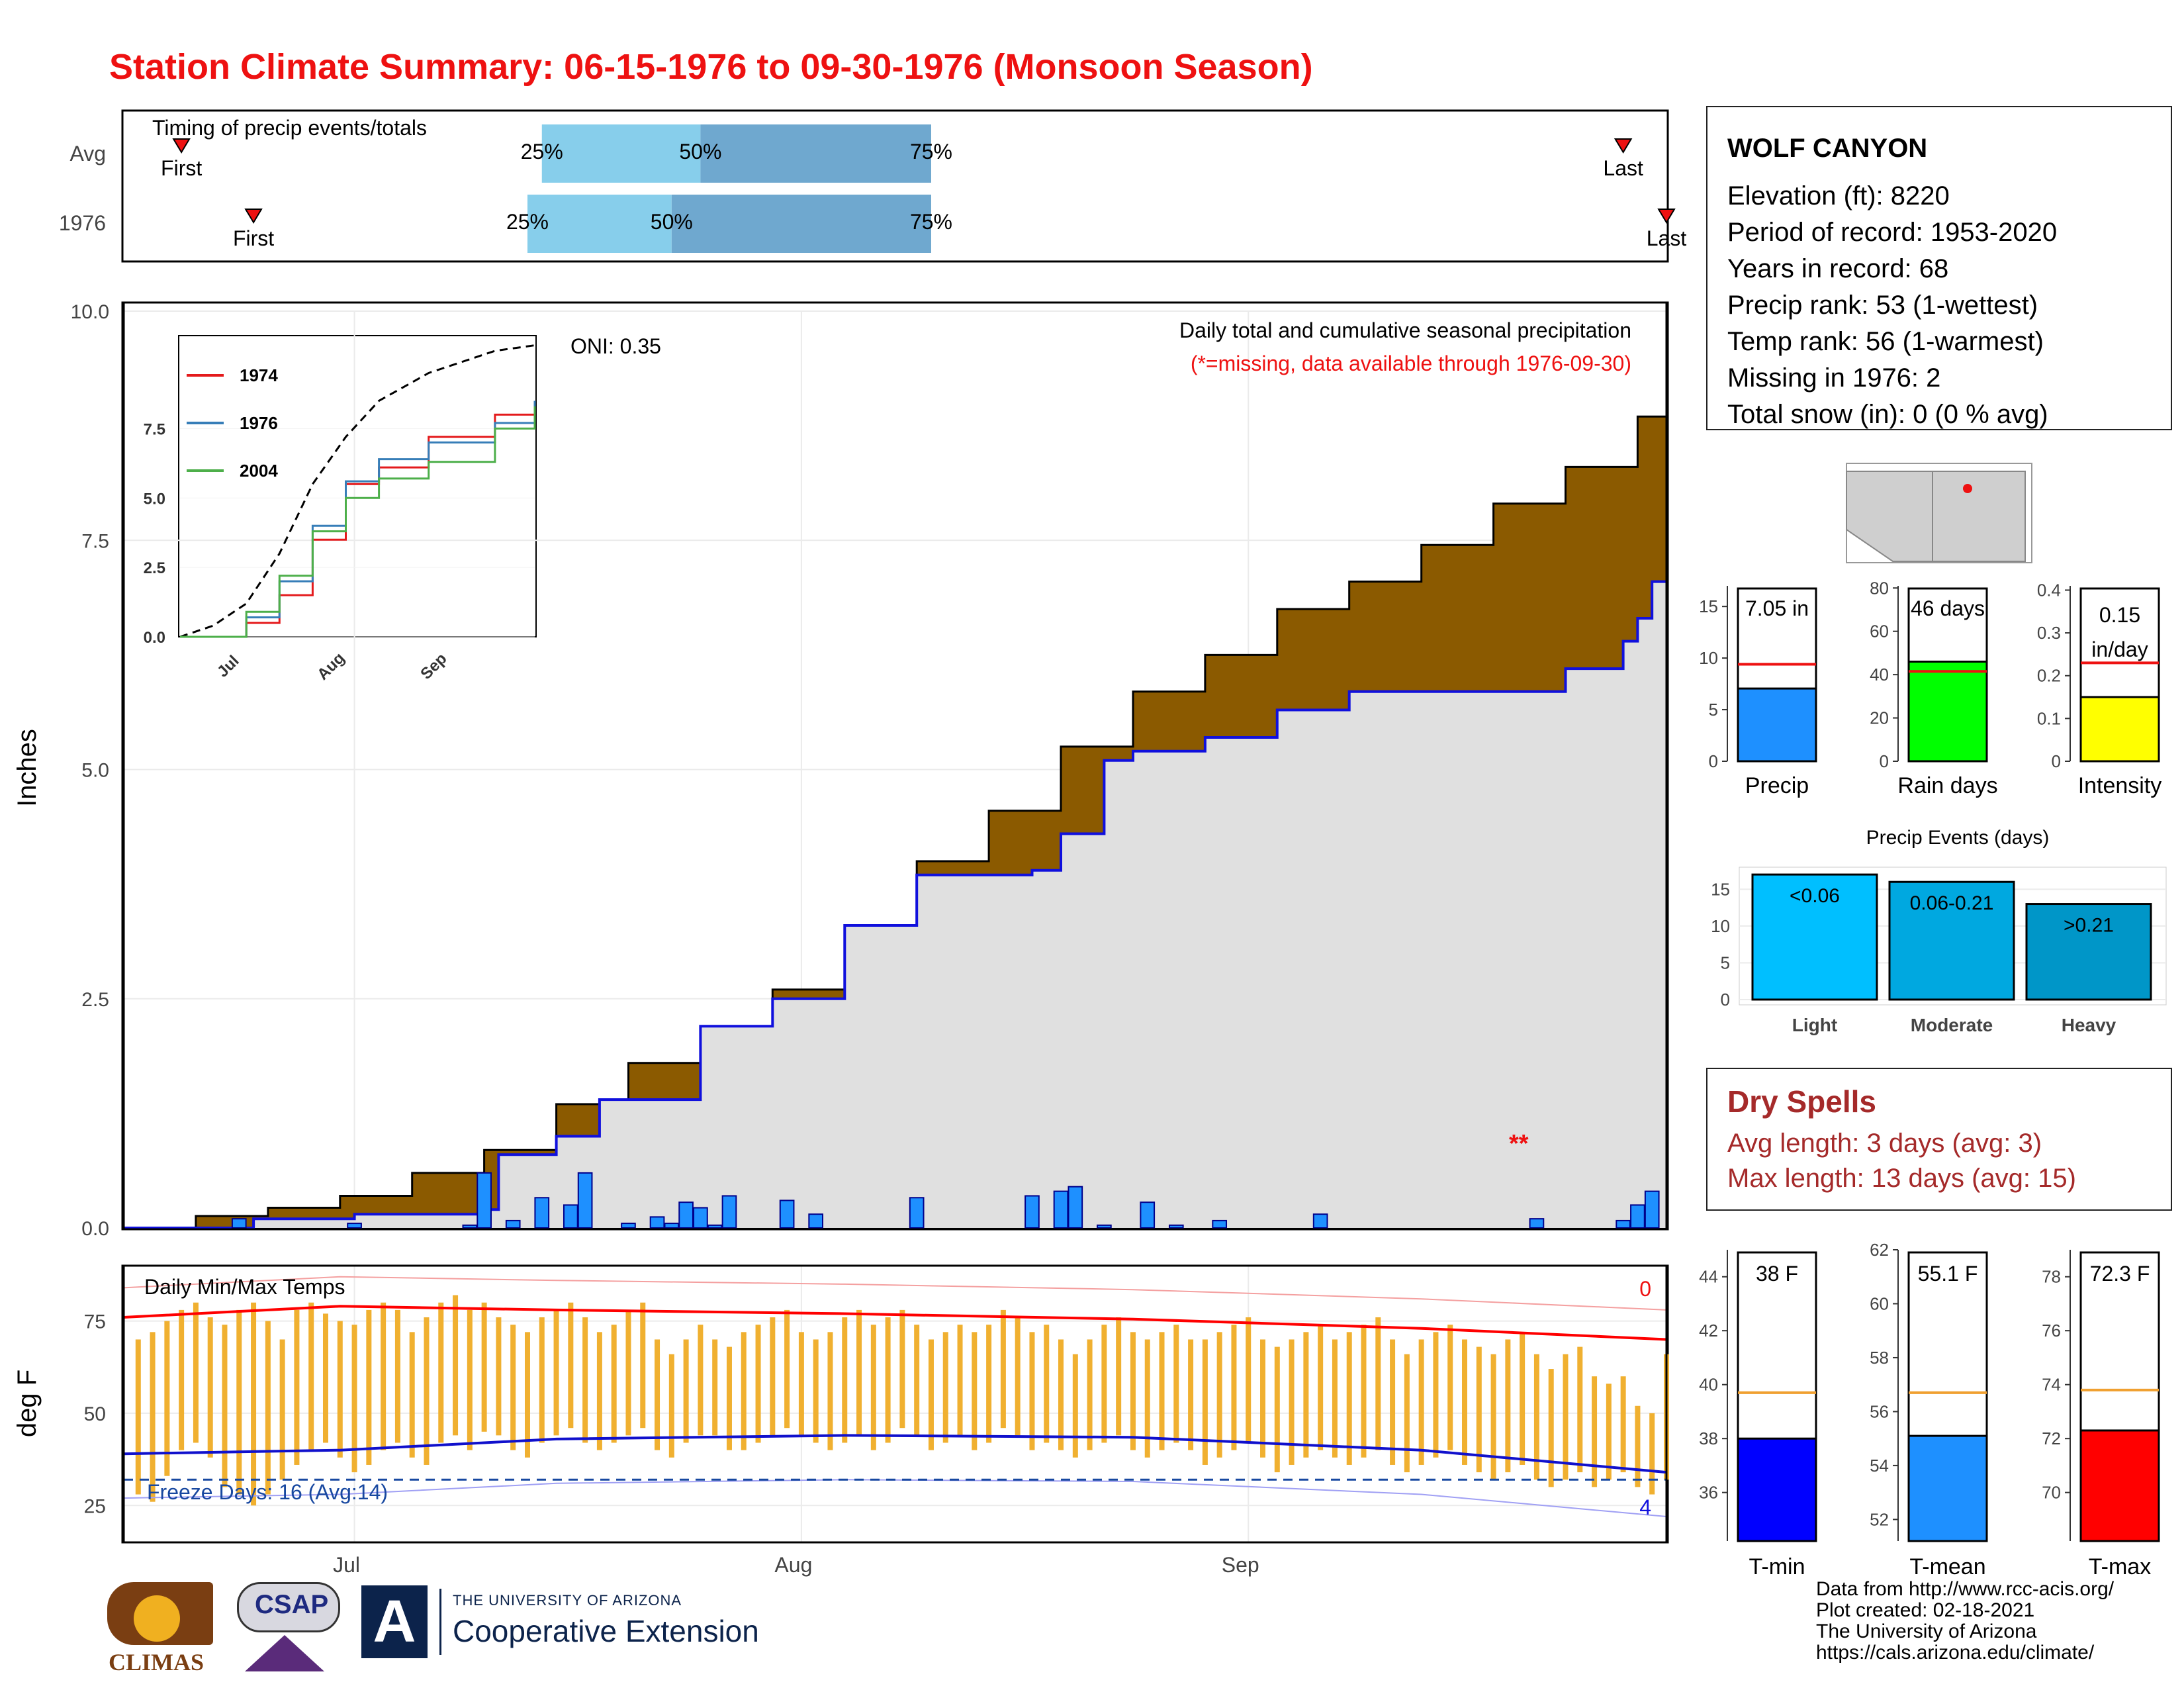 This screenshot has height=1688, width=2184. Describe the element at coordinates (2051, 1385) in the screenshot. I see `t-max-tick-label: 74` at that location.